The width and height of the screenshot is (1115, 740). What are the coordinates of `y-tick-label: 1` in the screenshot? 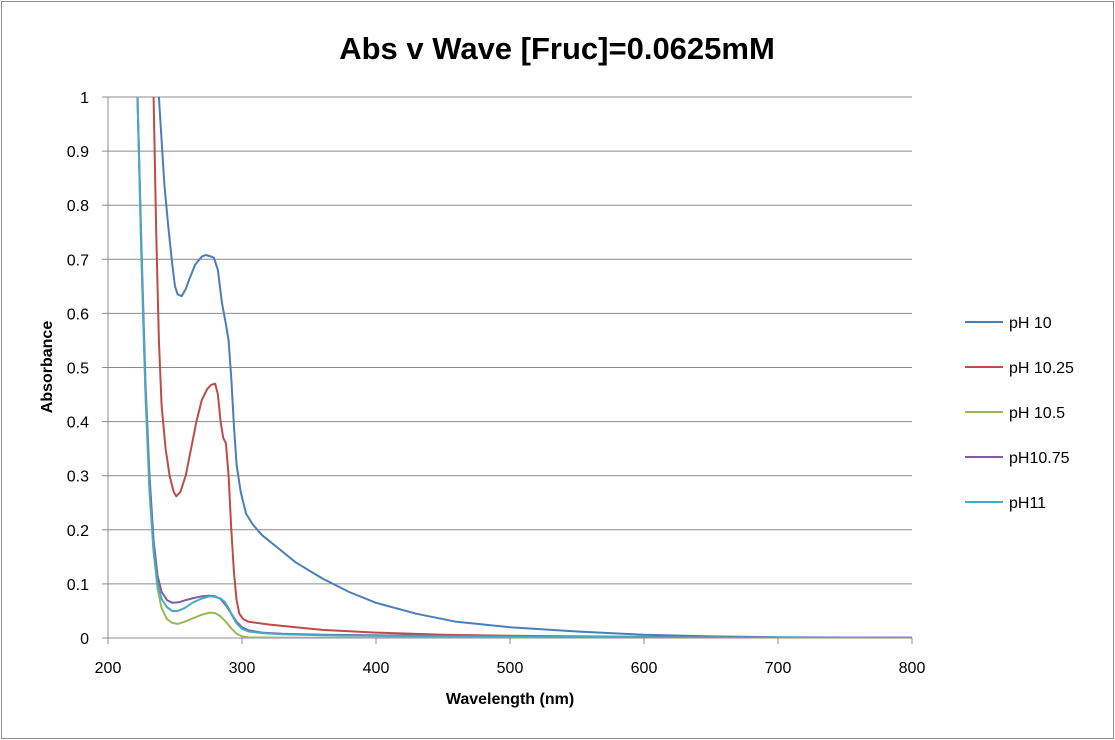 It's located at (84, 98).